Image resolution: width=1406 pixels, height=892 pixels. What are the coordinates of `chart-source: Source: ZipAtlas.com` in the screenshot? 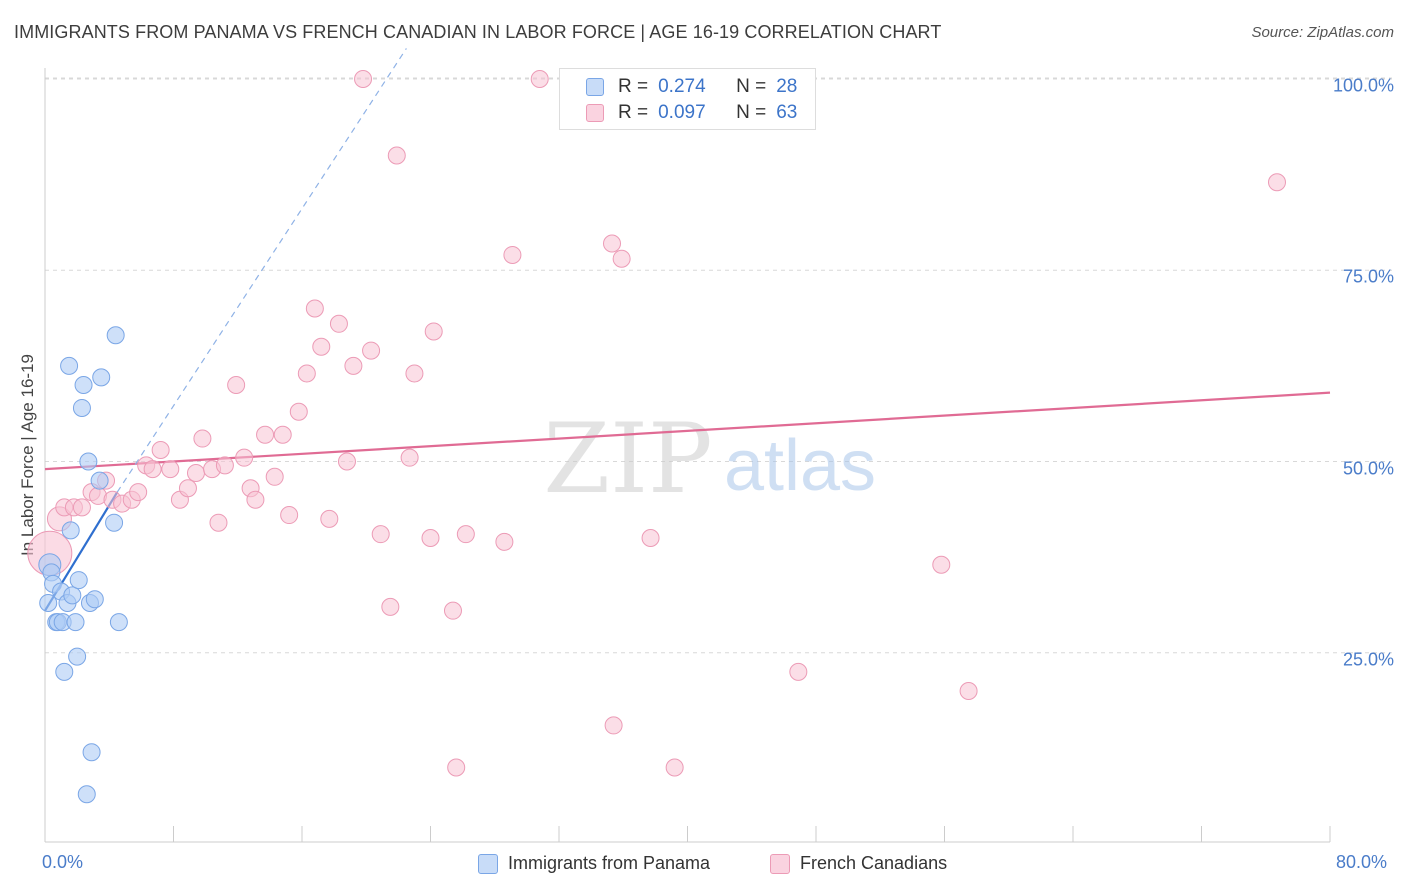 It's located at (1322, 32).